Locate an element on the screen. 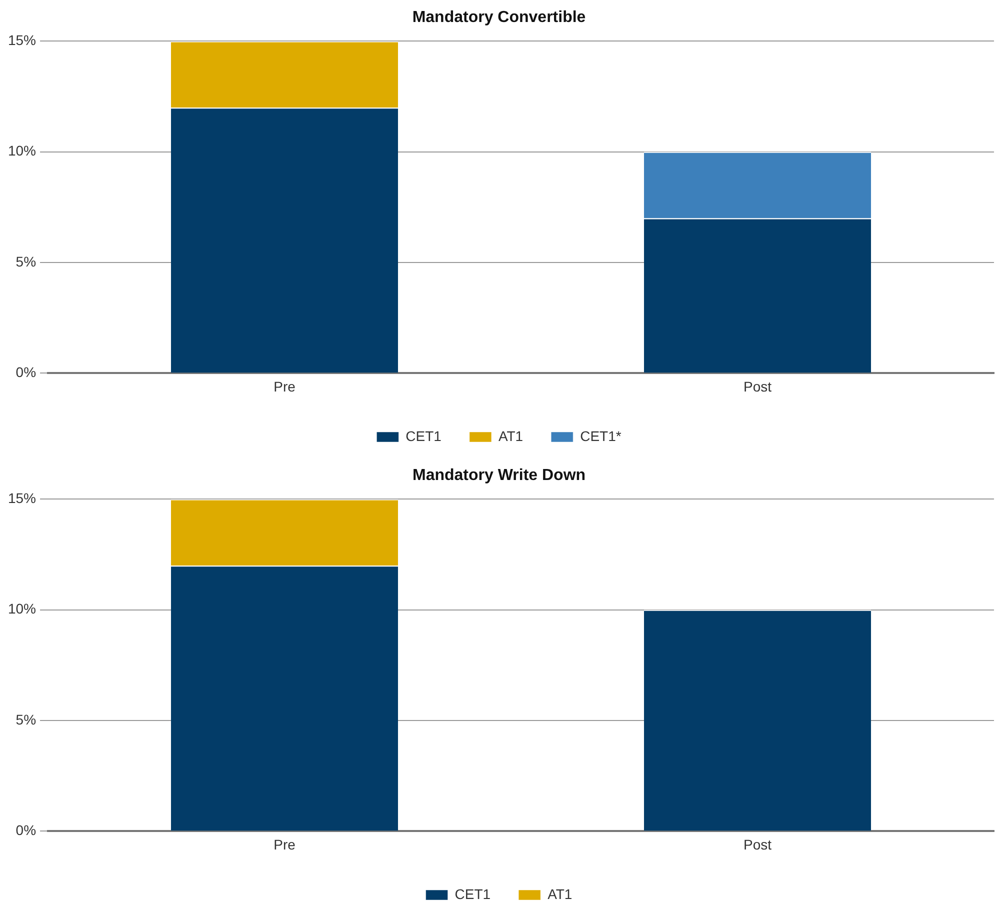  chart-title: Mandatory Write Down is located at coordinates (499, 475).